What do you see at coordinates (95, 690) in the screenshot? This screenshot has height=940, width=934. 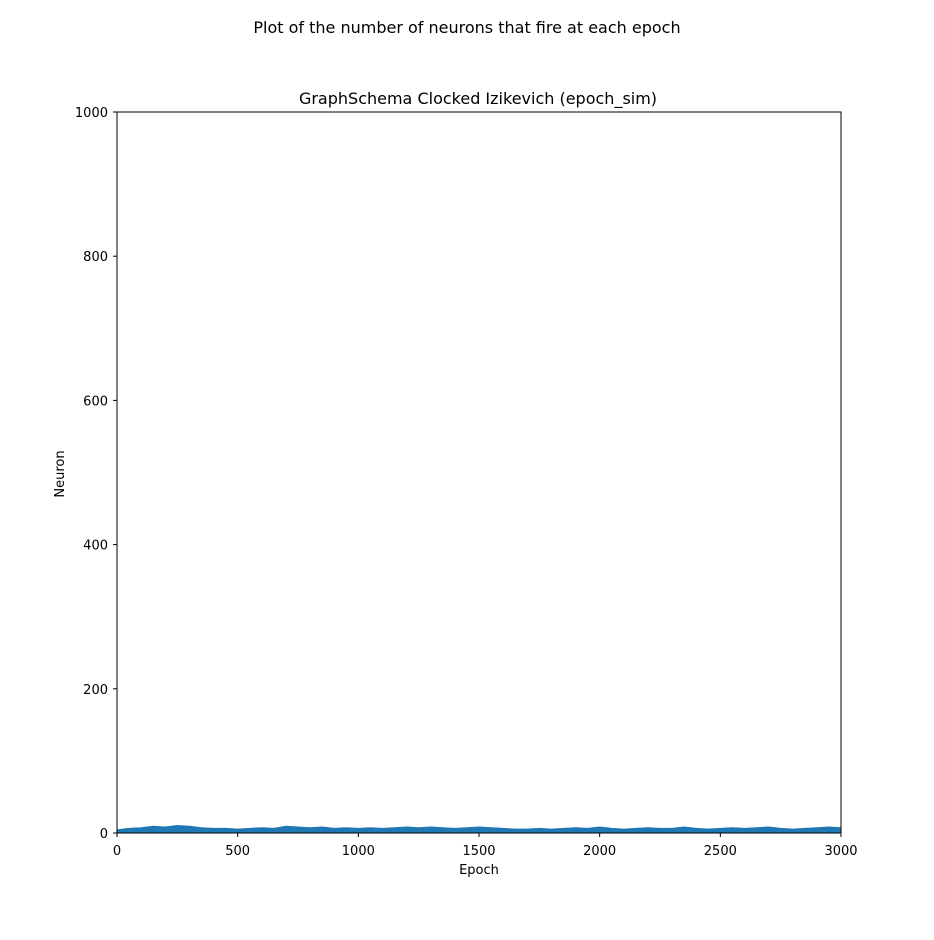 I see `y-tick-label: 200` at bounding box center [95, 690].